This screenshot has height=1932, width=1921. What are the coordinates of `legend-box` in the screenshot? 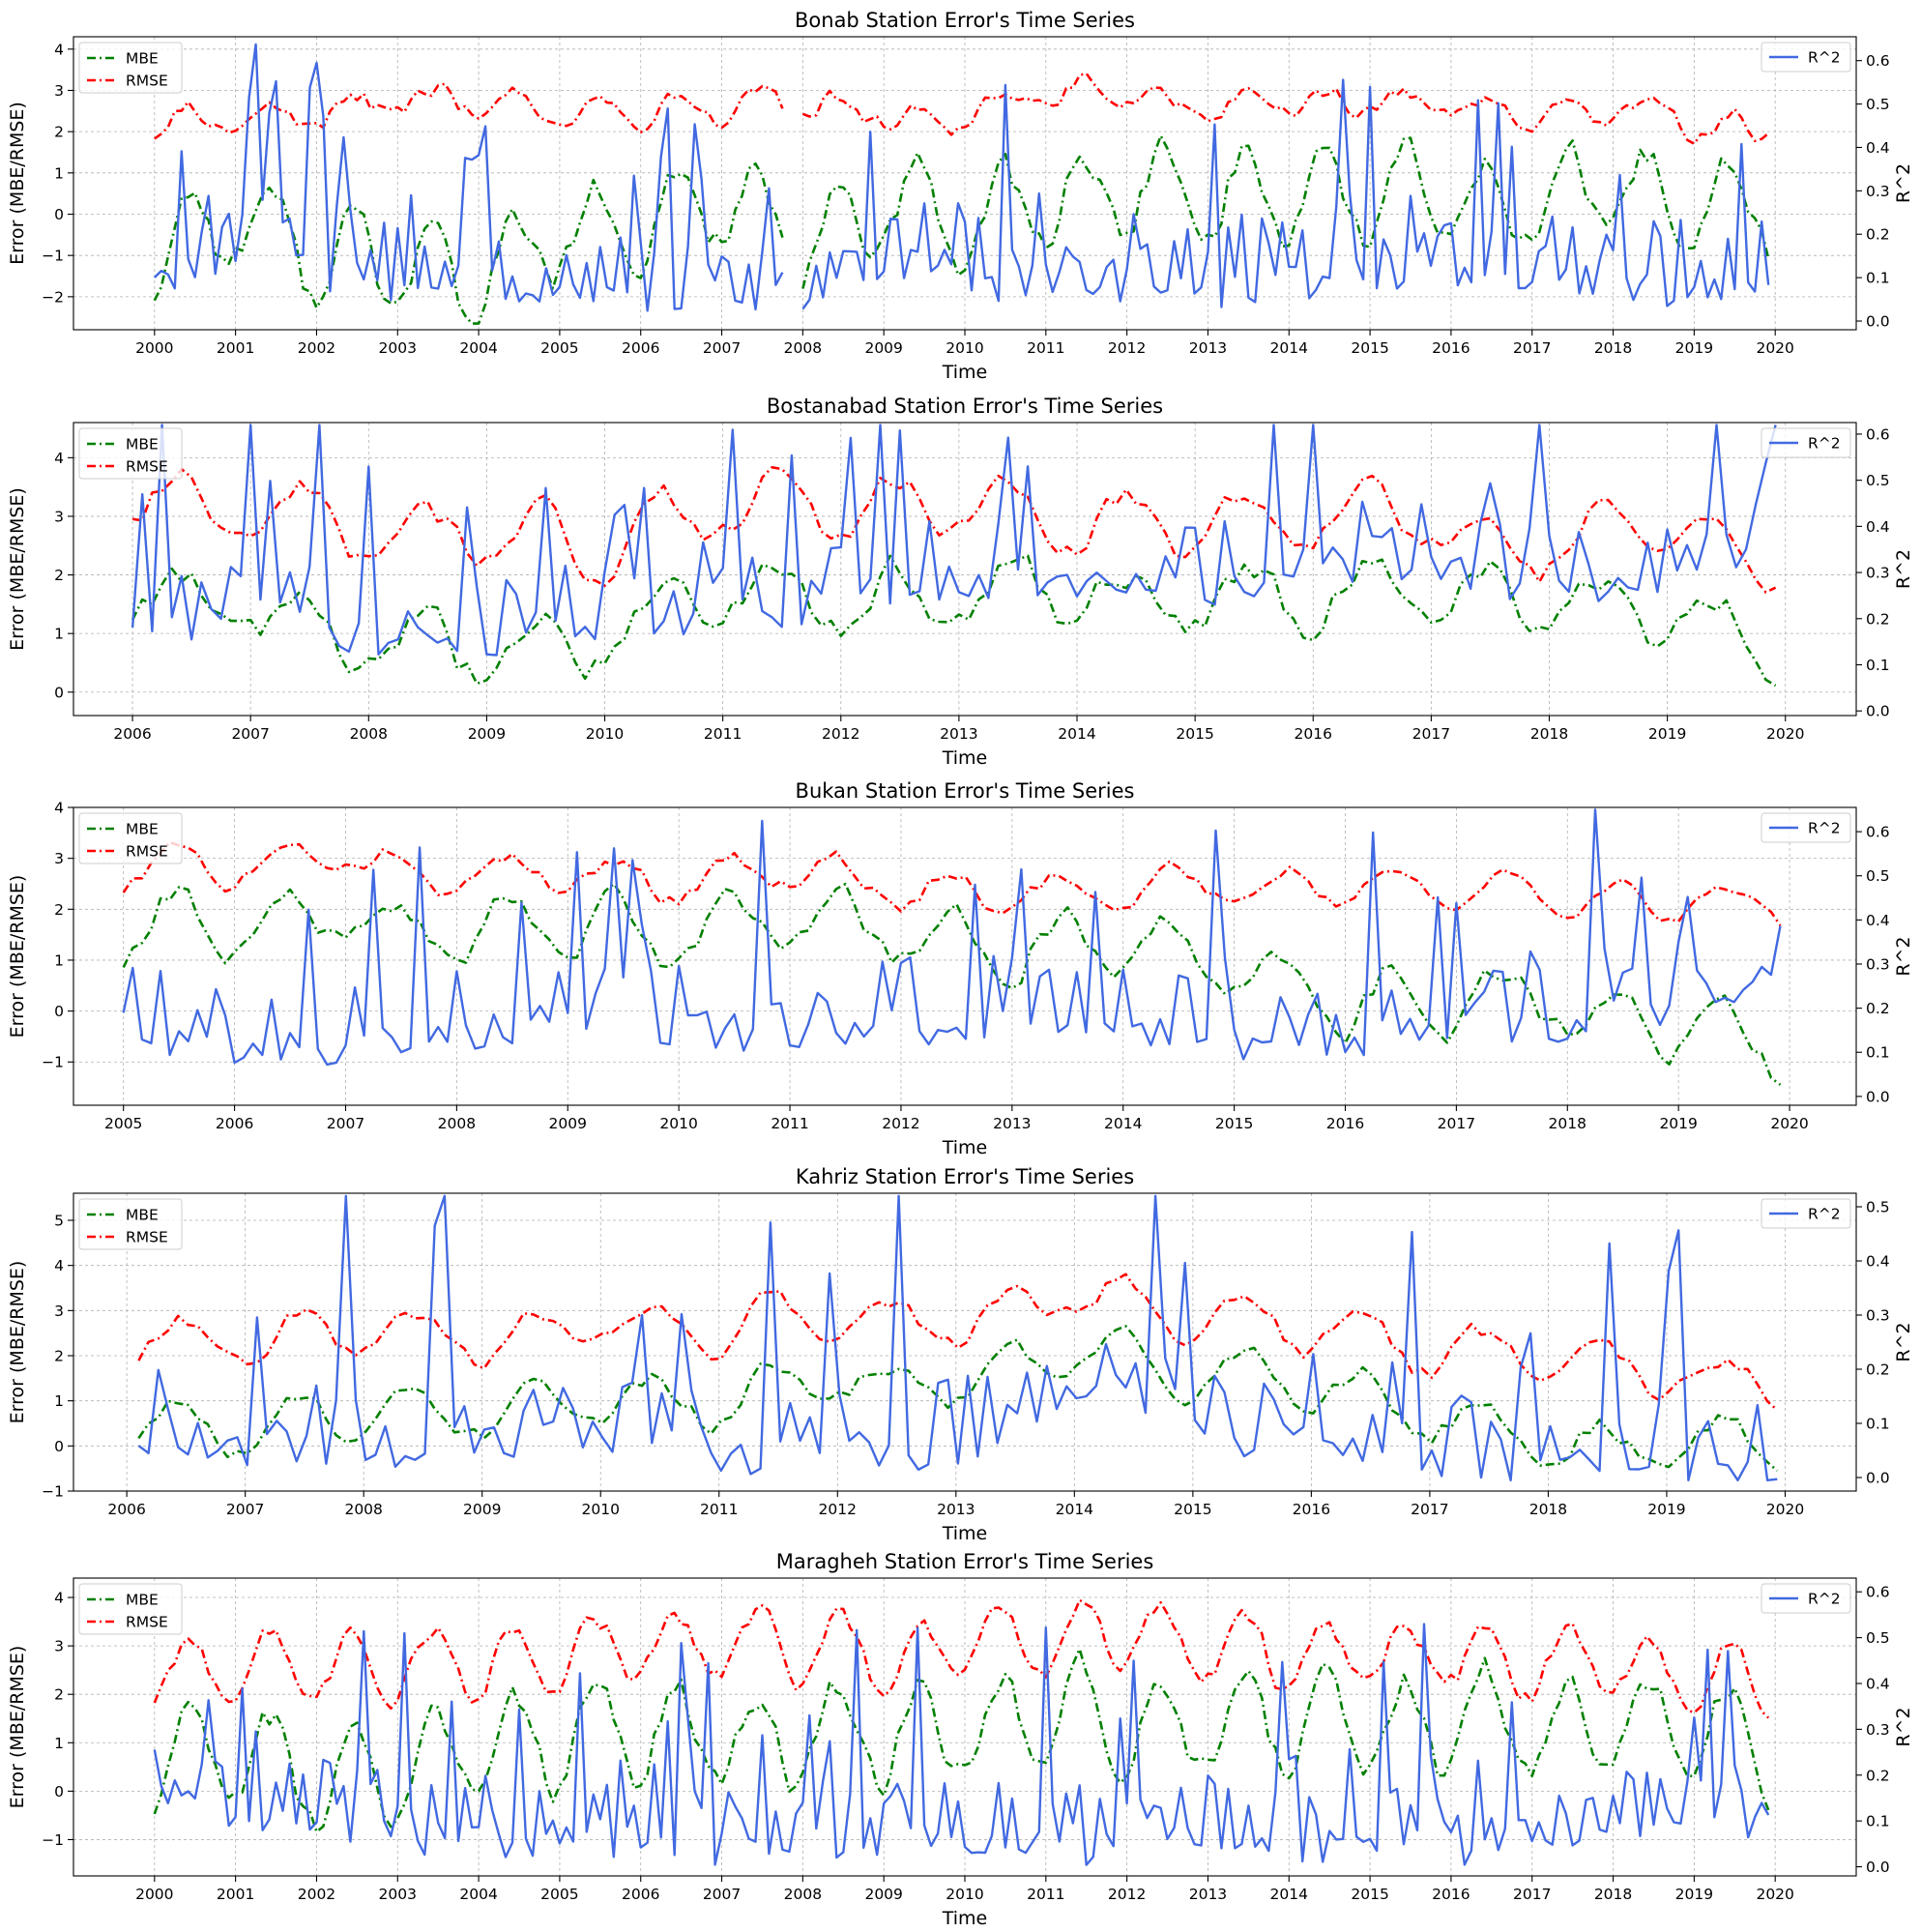 It's located at (1806, 827).